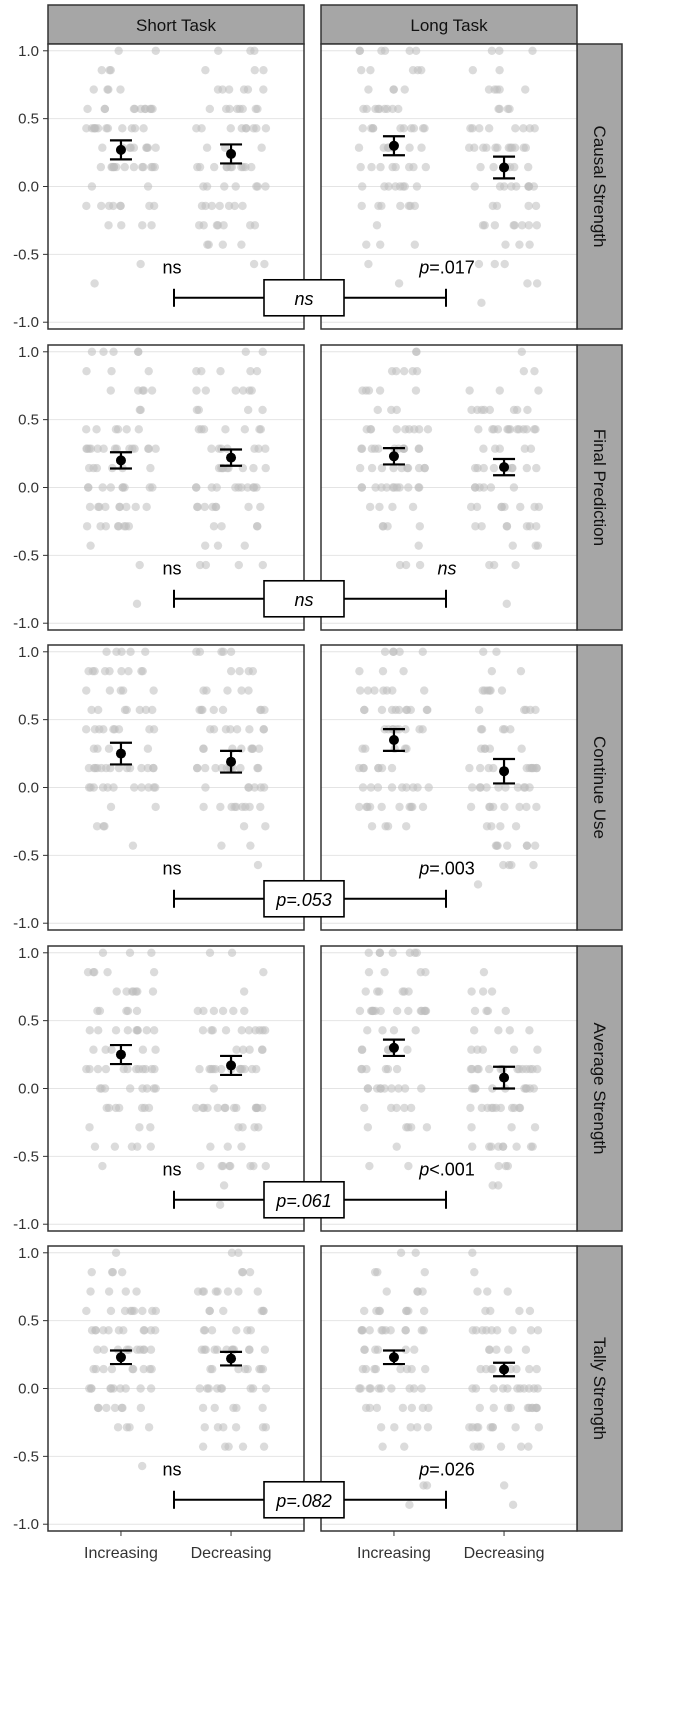 The image size is (685, 1724). What do you see at coordinates (28, 720) in the screenshot?
I see `y-tick-label: 0.5` at bounding box center [28, 720].